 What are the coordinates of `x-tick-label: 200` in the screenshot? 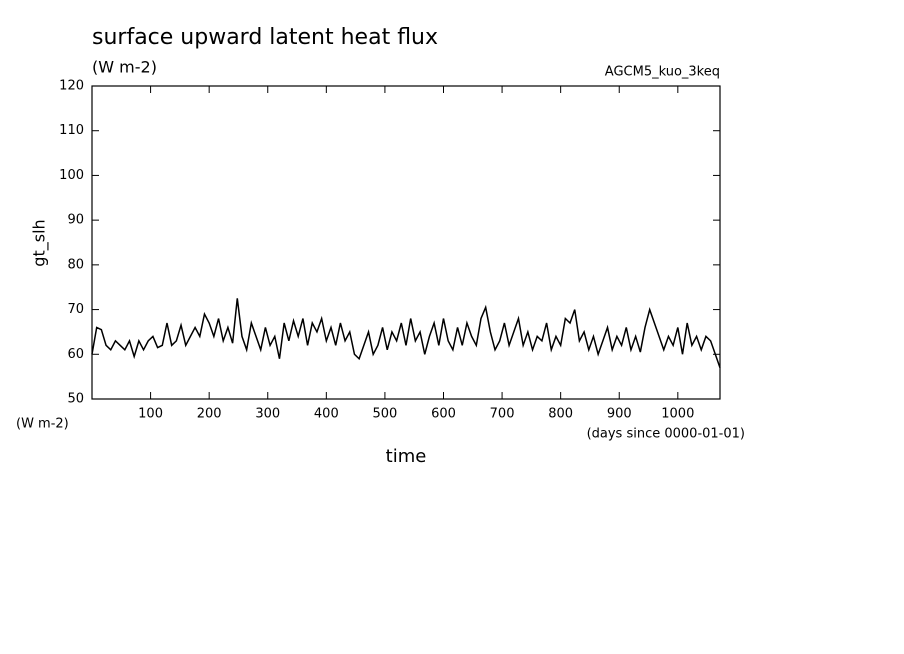 It's located at (209, 414).